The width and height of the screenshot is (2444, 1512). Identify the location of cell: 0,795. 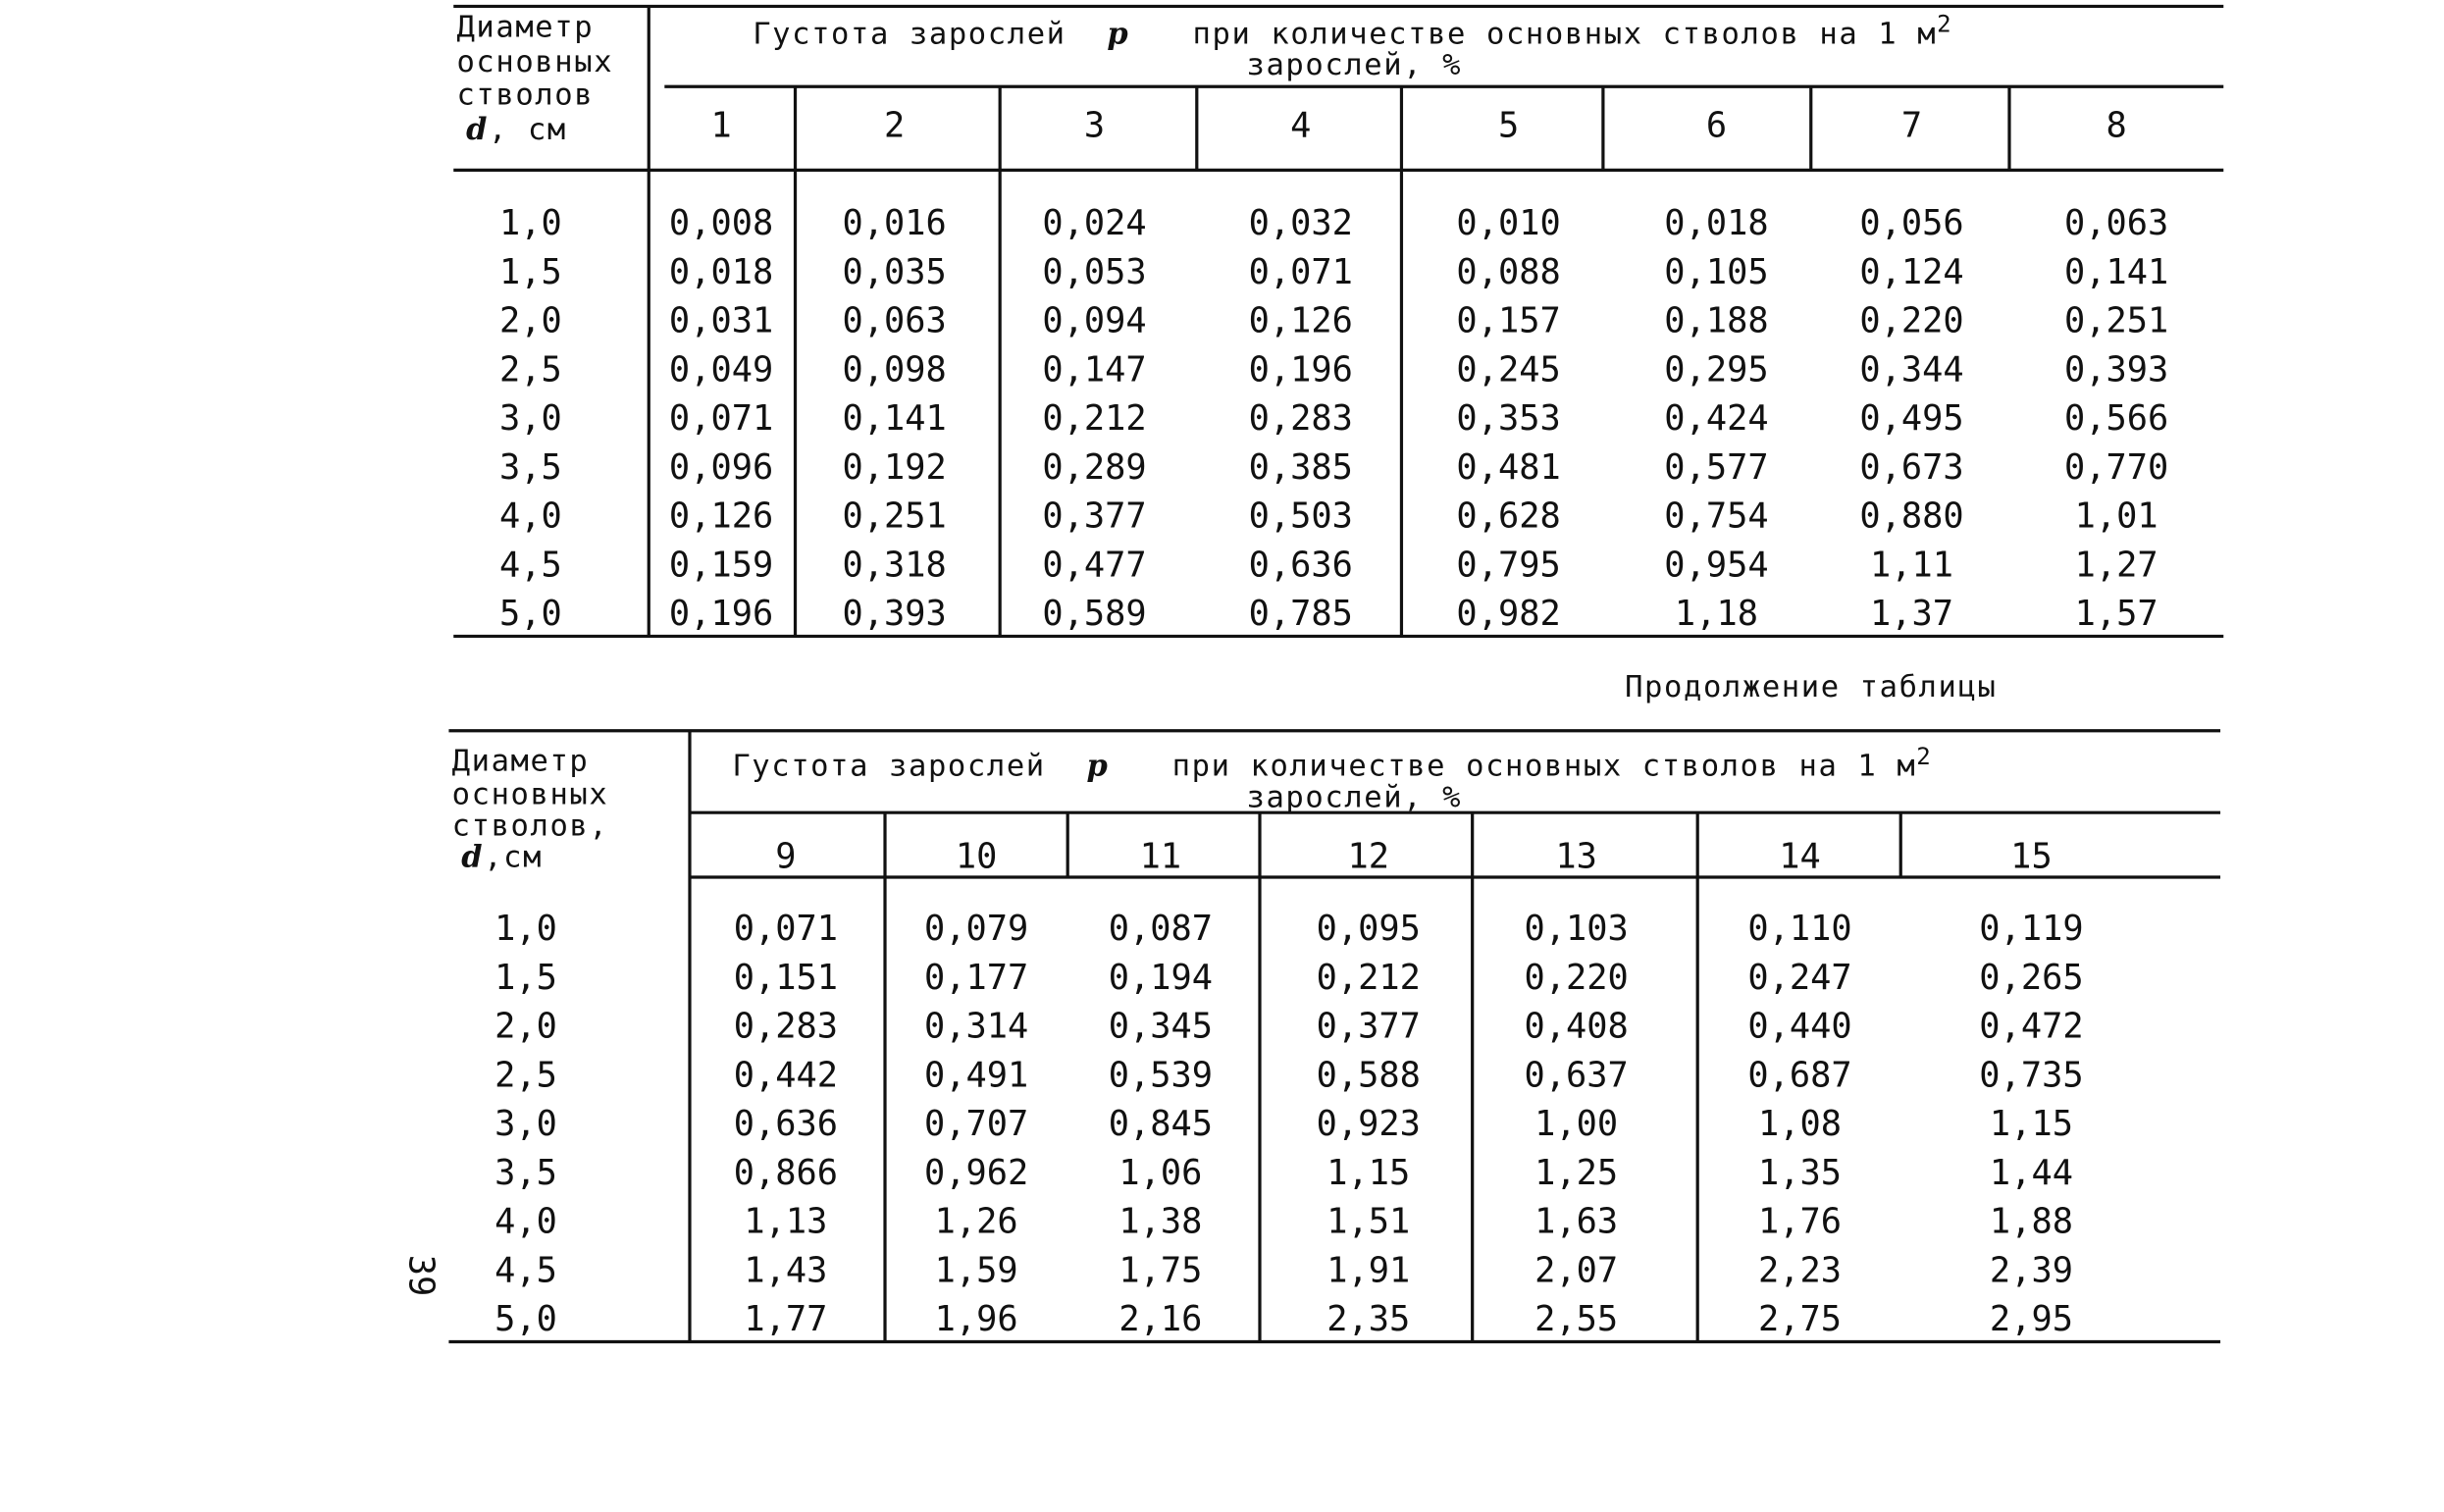
(1508, 566).